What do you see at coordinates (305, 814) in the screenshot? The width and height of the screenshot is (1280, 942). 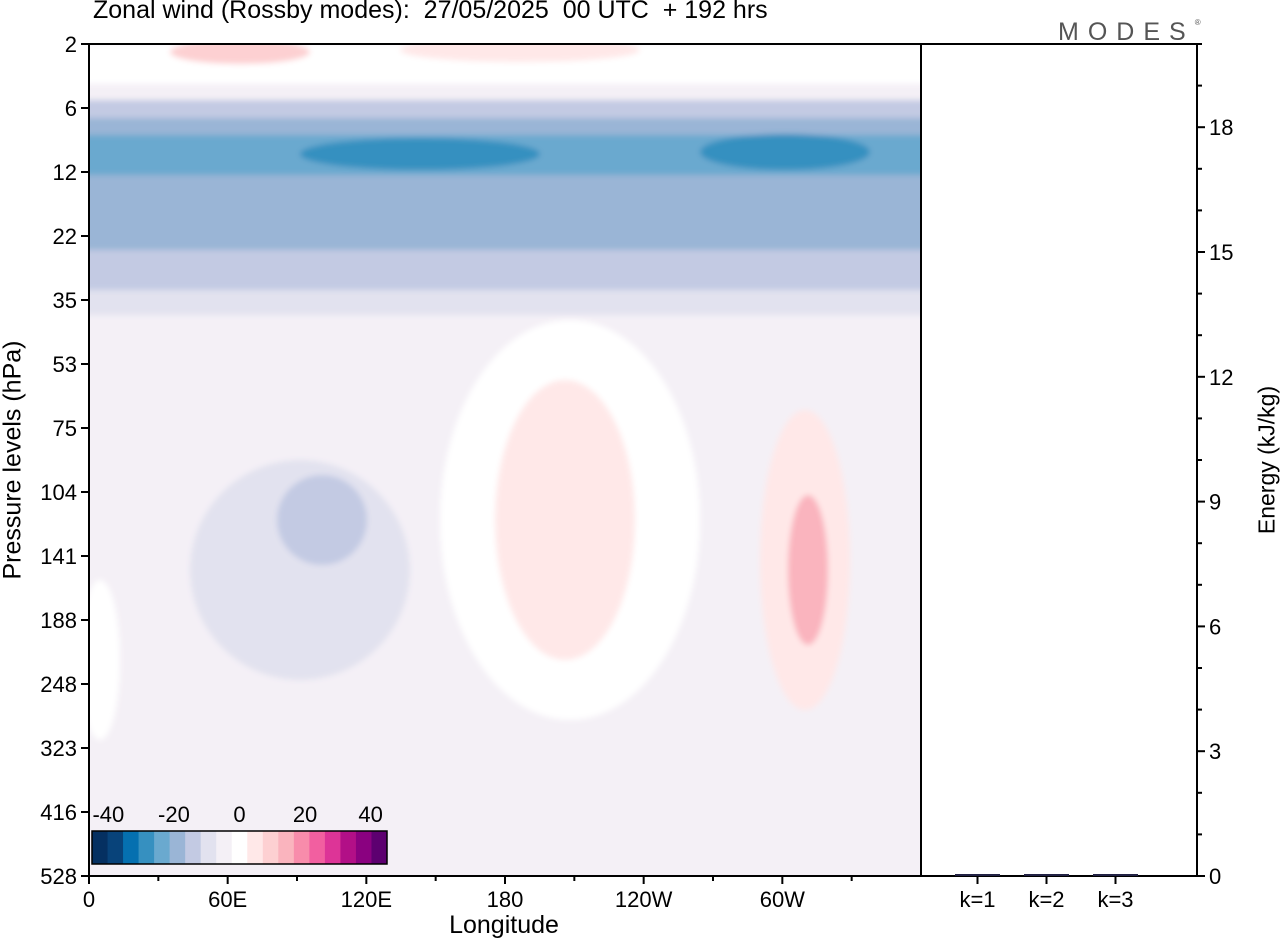 I see `colorbar-label: 20` at bounding box center [305, 814].